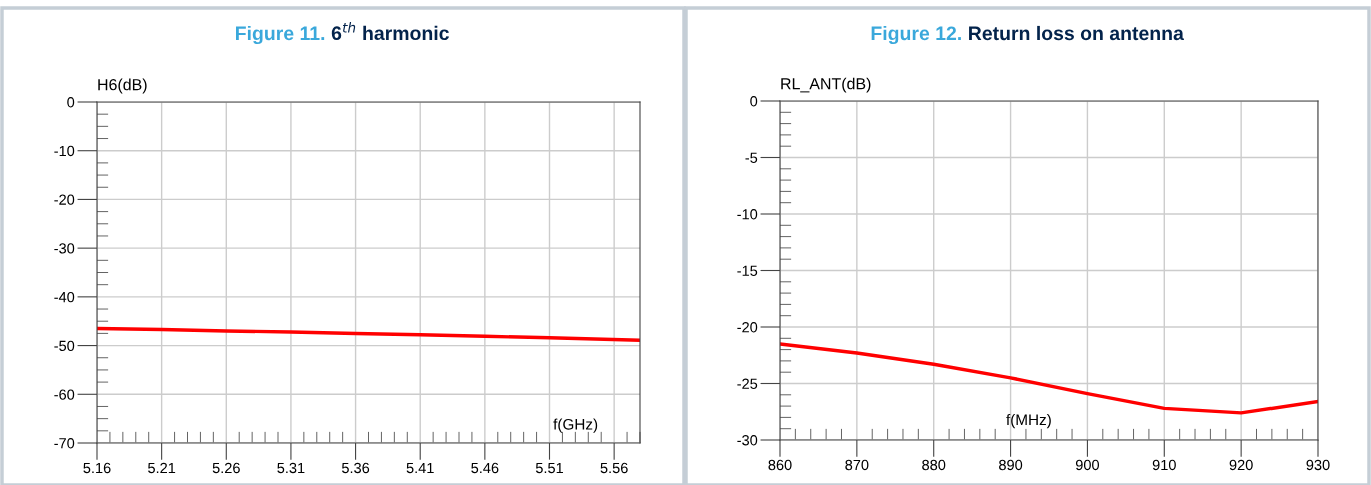 This screenshot has height=485, width=1371. I want to click on x-tick-label: 890, so click(1011, 465).